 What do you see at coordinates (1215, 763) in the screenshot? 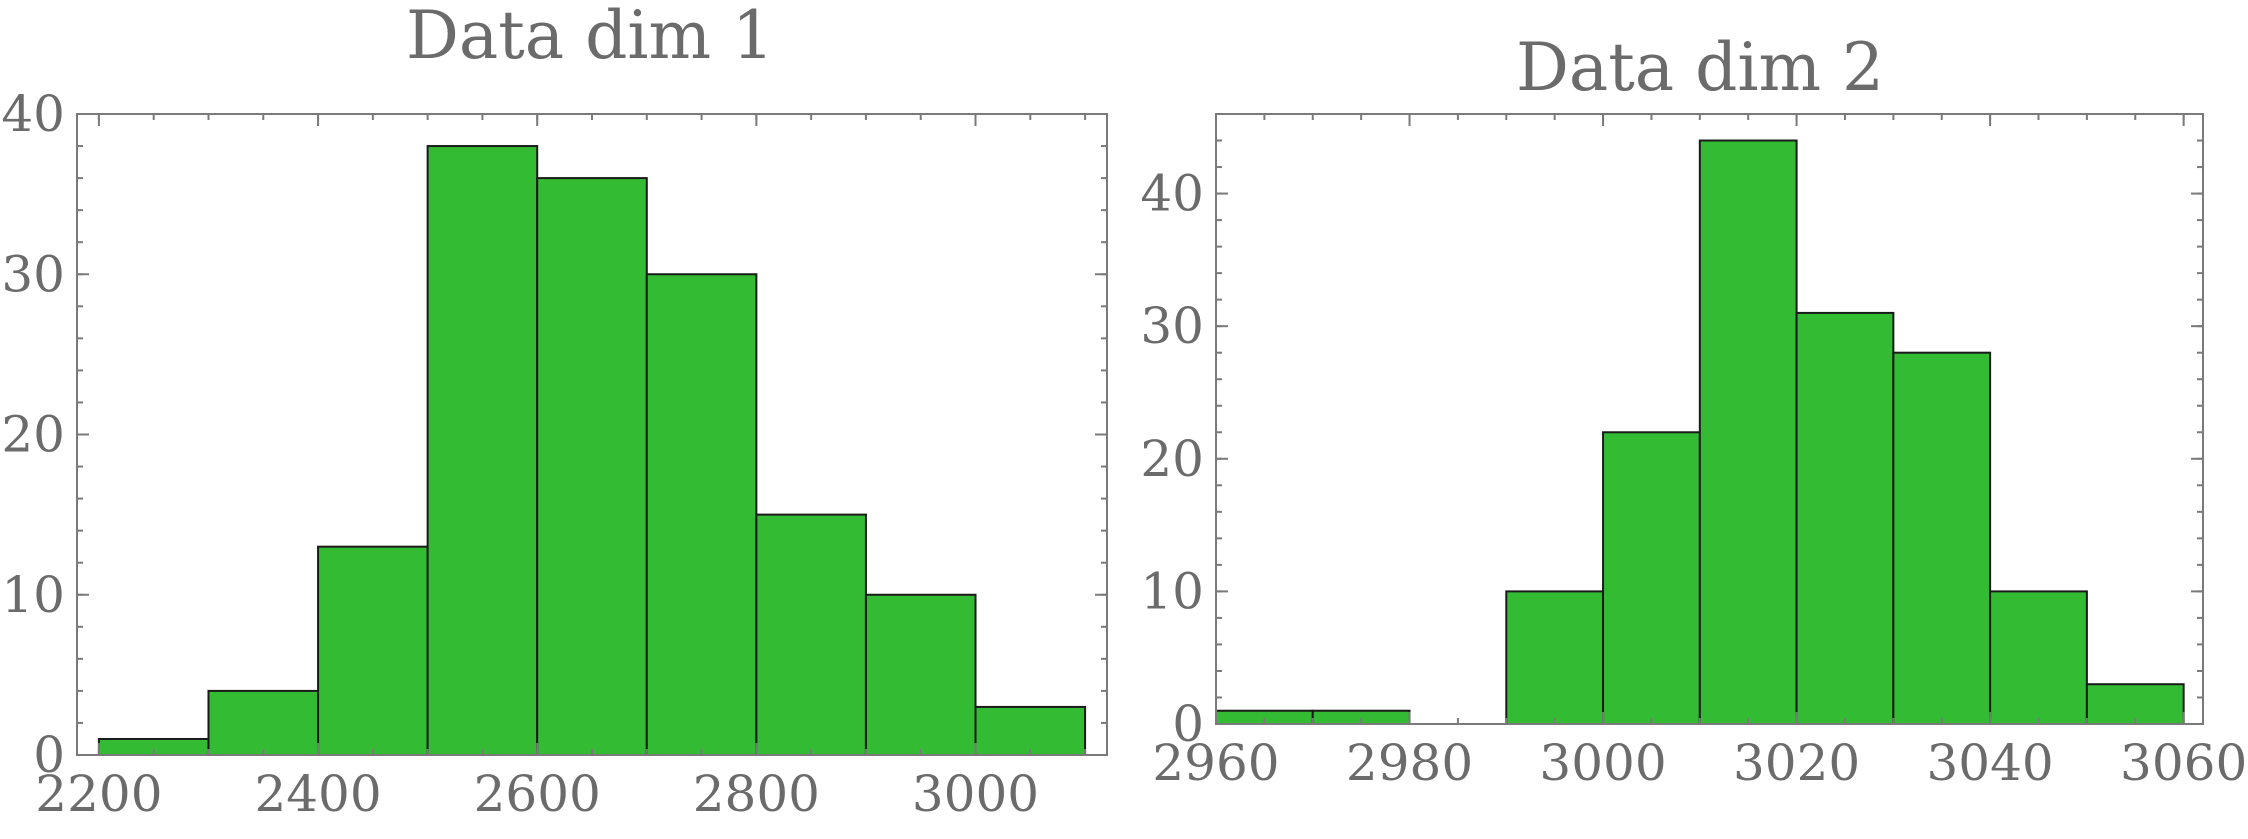
I see `x-tick-label: 2960` at bounding box center [1215, 763].